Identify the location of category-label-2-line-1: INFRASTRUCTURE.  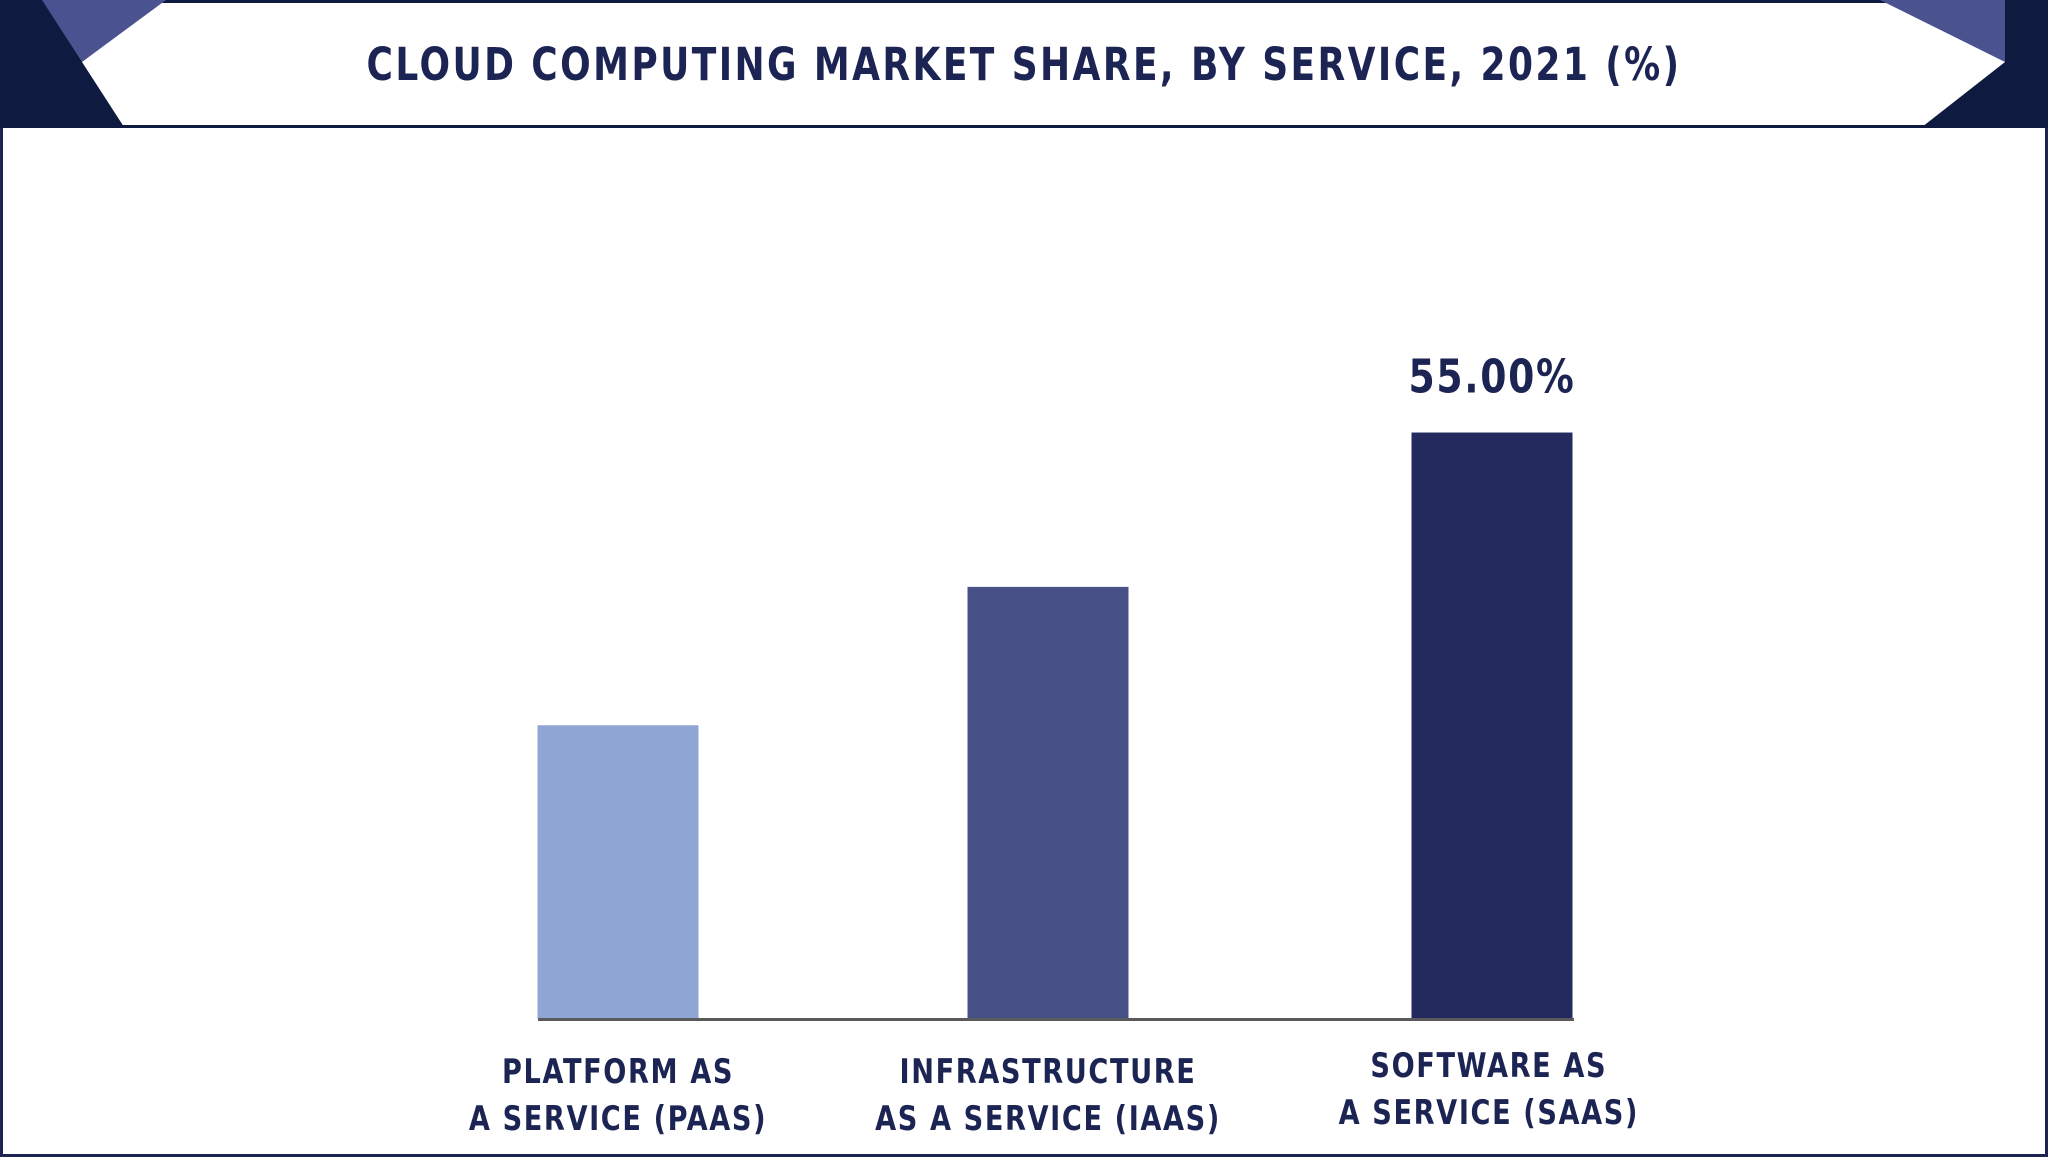
(1048, 1072).